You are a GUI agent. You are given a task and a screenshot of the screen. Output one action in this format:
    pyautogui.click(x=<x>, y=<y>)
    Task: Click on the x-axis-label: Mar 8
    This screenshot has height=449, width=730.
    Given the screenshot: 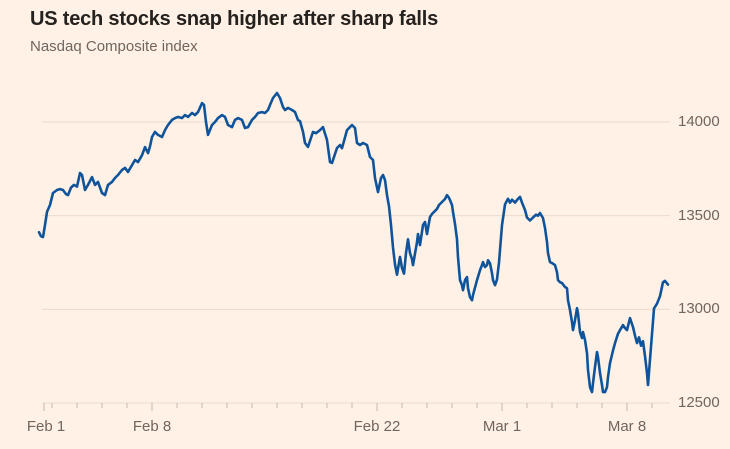 What is the action you would take?
    pyautogui.click(x=627, y=426)
    